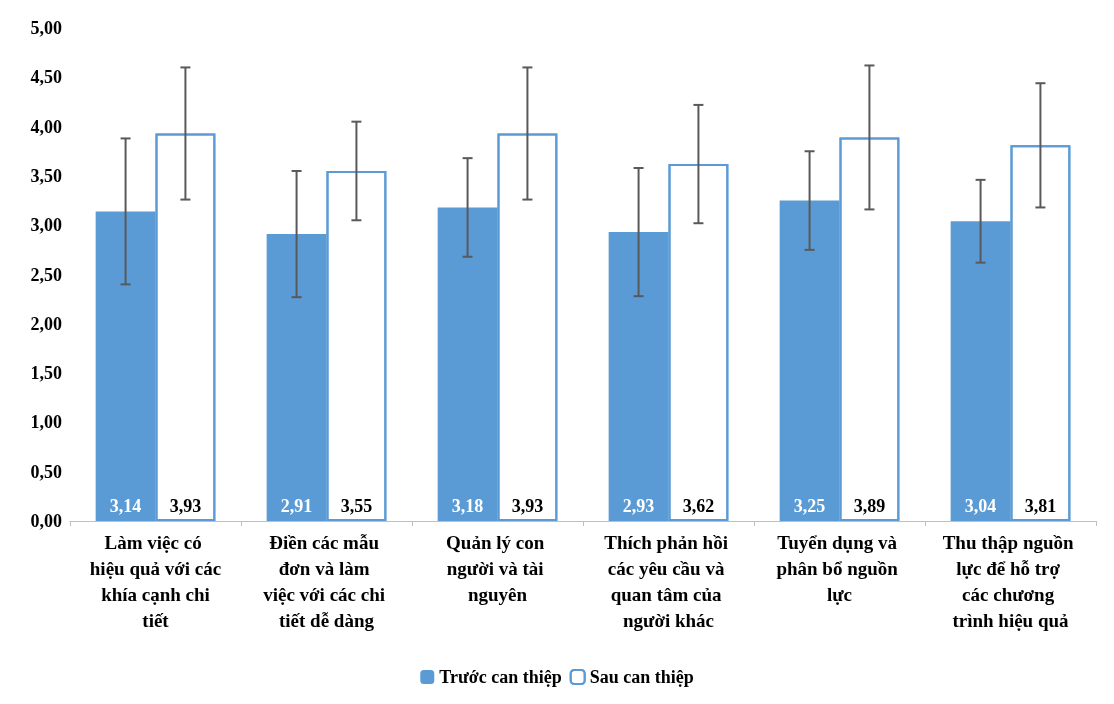  What do you see at coordinates (698, 506) in the screenshot?
I see `data-label: 3,62` at bounding box center [698, 506].